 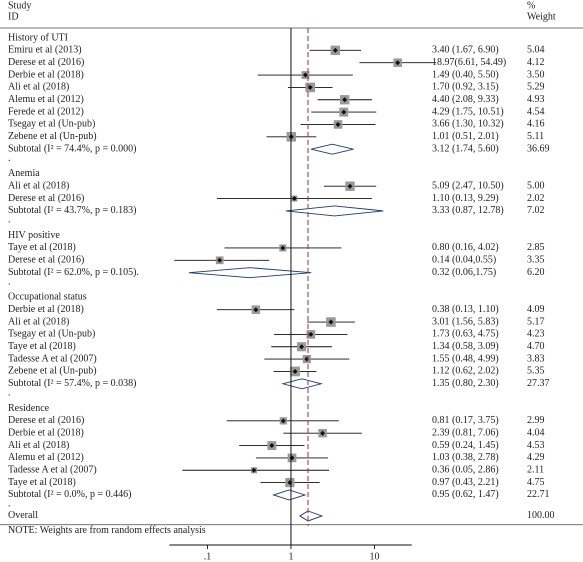 What do you see at coordinates (46, 111) in the screenshot?
I see `study-label: Ferede et al (2012)` at bounding box center [46, 111].